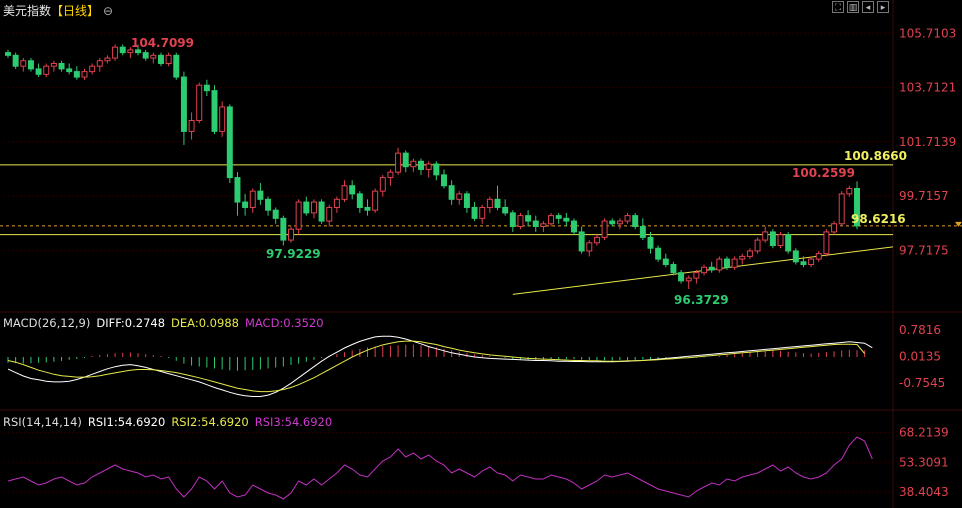 Image resolution: width=962 pixels, height=508 pixels. What do you see at coordinates (853, 7) in the screenshot?
I see `layout-icon: ▥` at bounding box center [853, 7].